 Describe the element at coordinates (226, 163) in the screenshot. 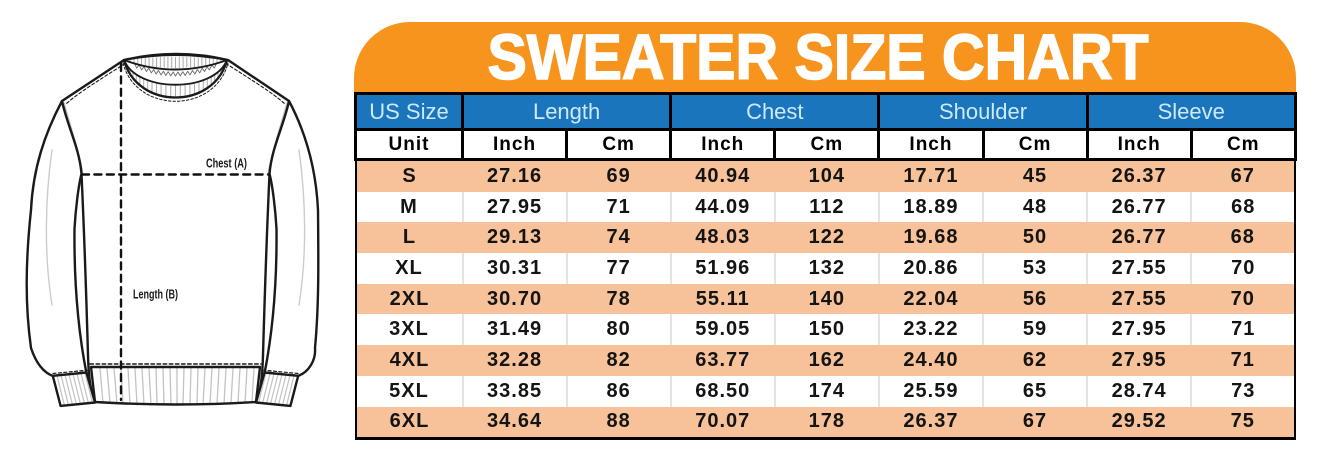

I see `svg-text: Chest (A)` at that location.